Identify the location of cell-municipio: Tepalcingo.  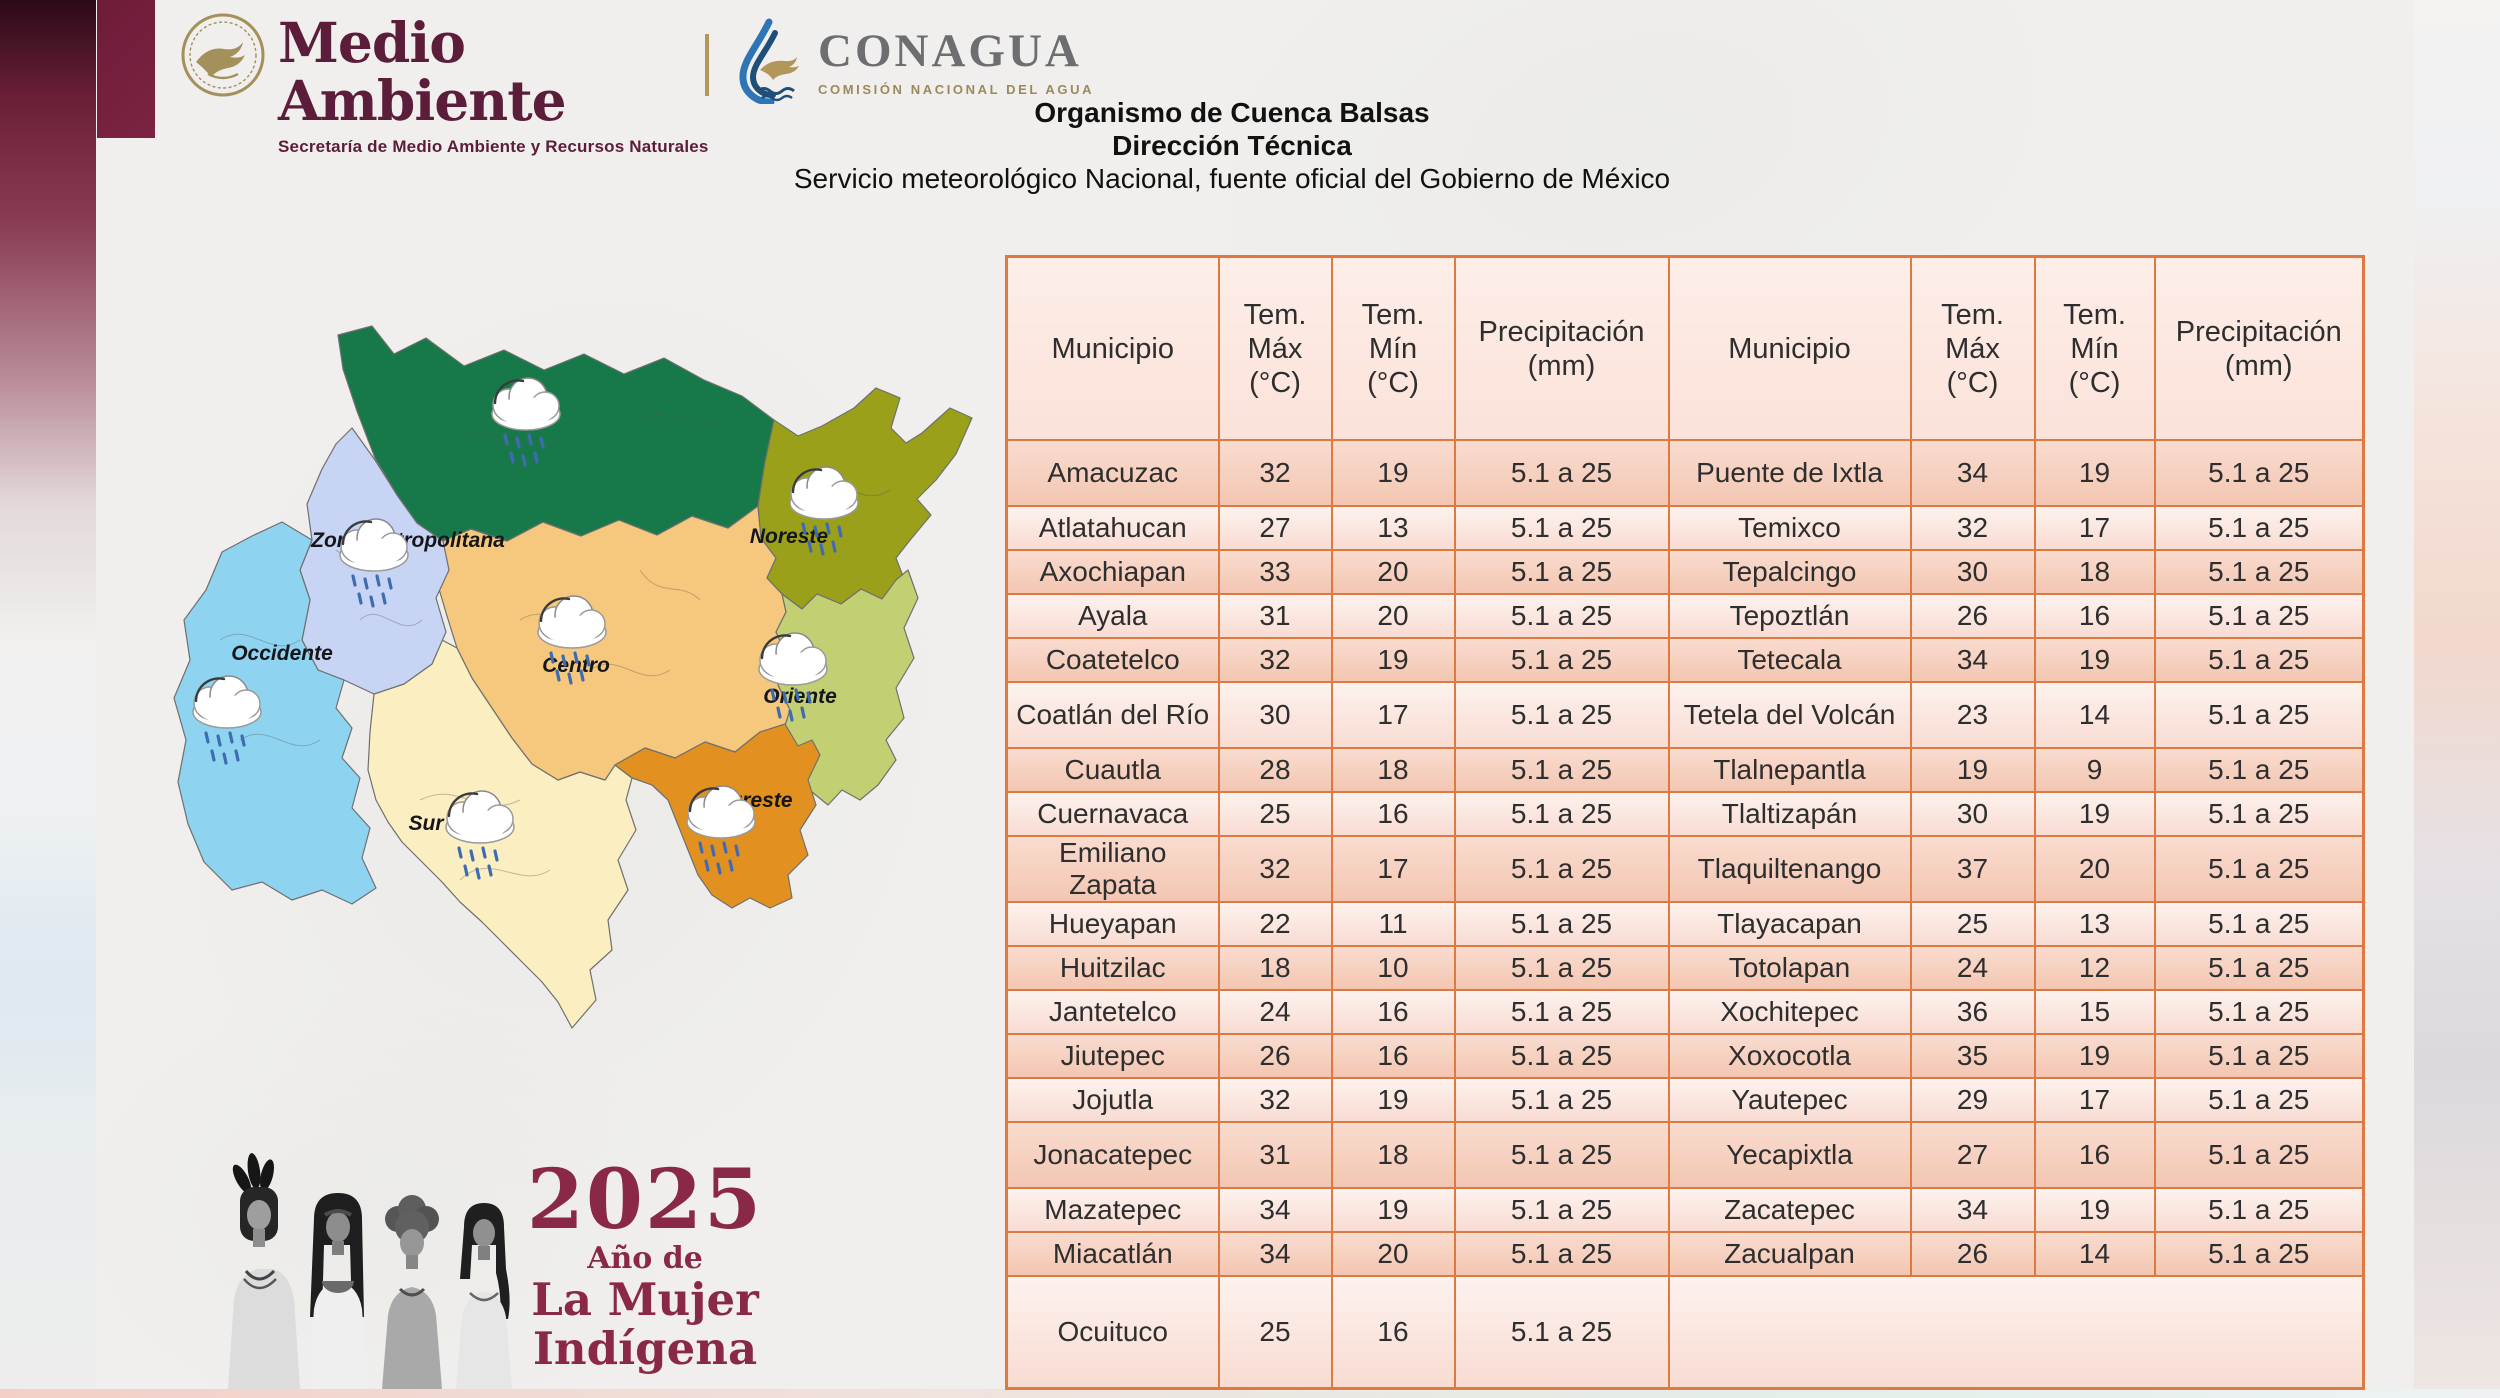
(1789, 572).